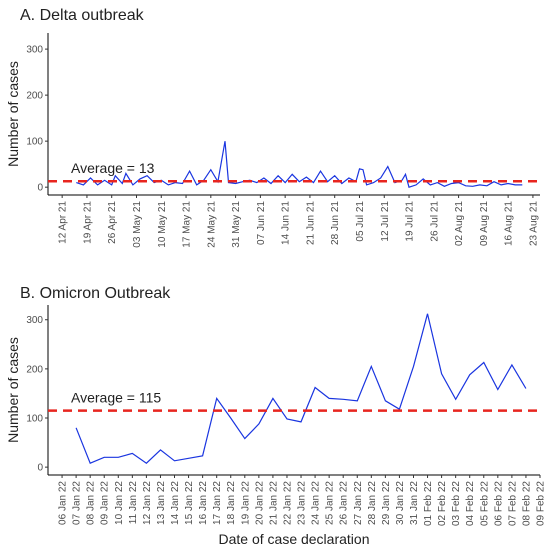 Image resolution: width=550 pixels, height=551 pixels. Describe the element at coordinates (95, 293) in the screenshot. I see `panel-title: B. Omicron Outbreak` at that location.